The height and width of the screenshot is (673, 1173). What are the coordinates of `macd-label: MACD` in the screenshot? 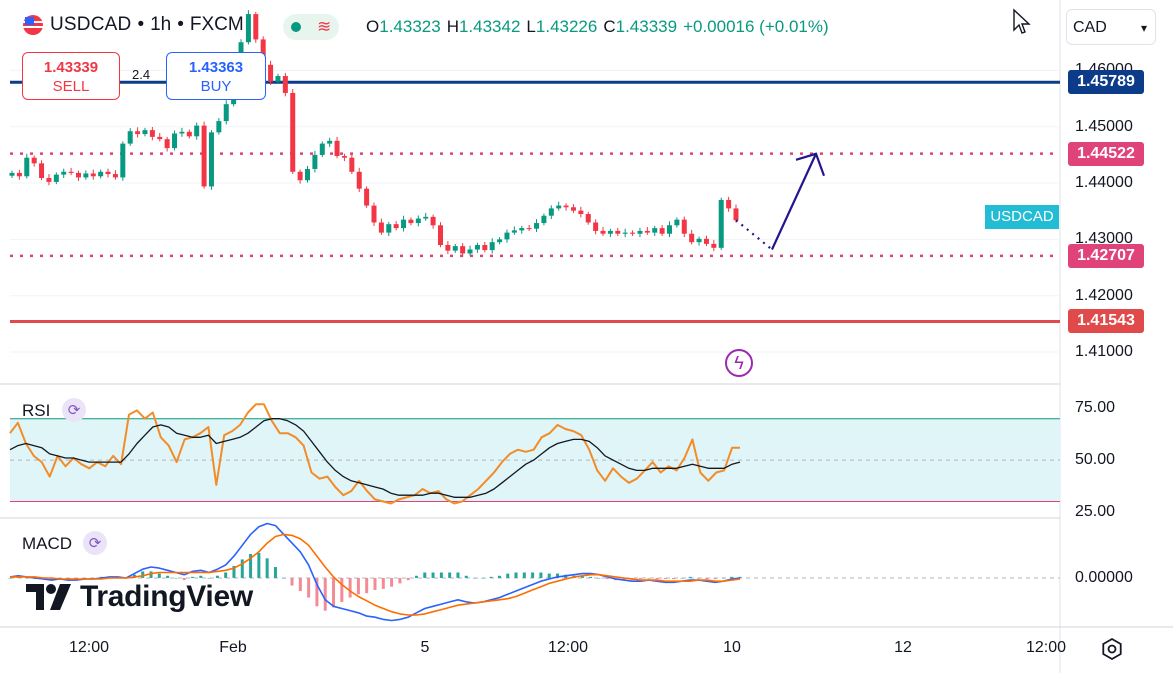 It's located at (47, 543).